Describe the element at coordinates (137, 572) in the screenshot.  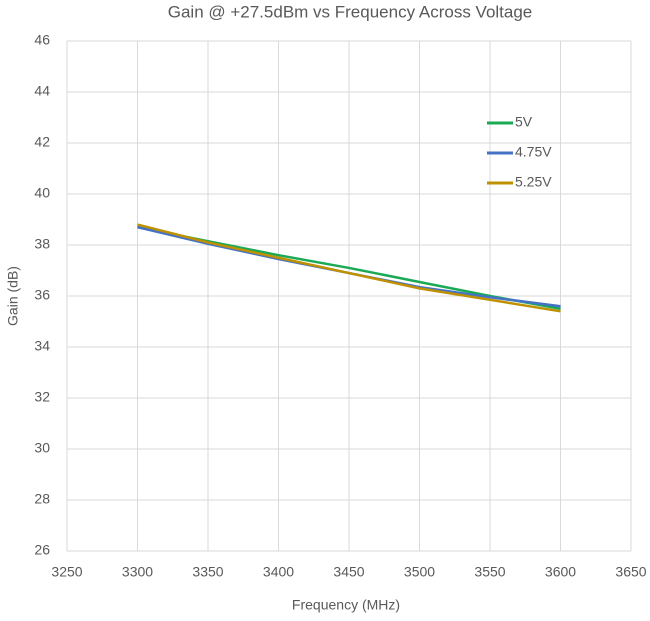
I see `x-tick-label: 3300` at that location.